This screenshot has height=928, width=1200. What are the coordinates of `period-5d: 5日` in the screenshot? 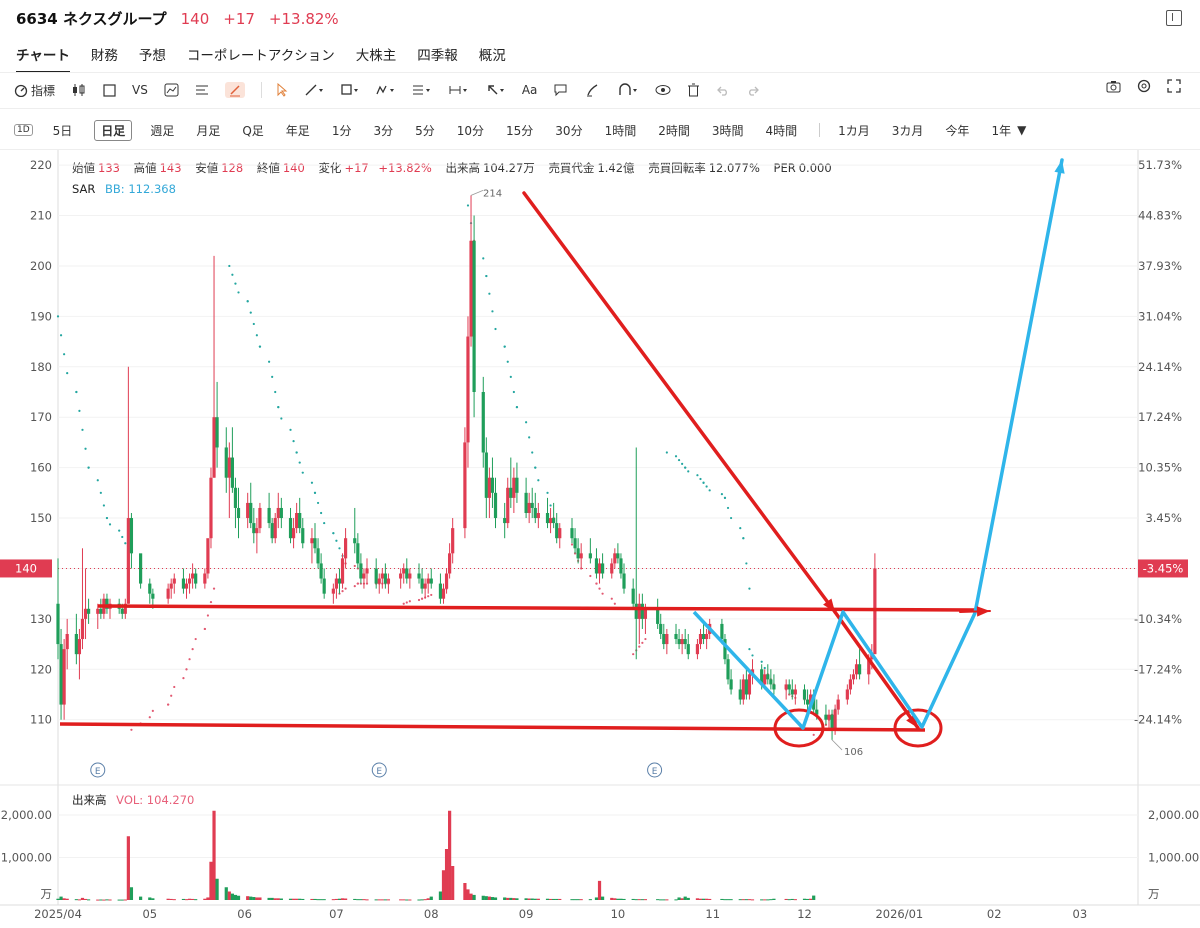 It's located at (62, 130).